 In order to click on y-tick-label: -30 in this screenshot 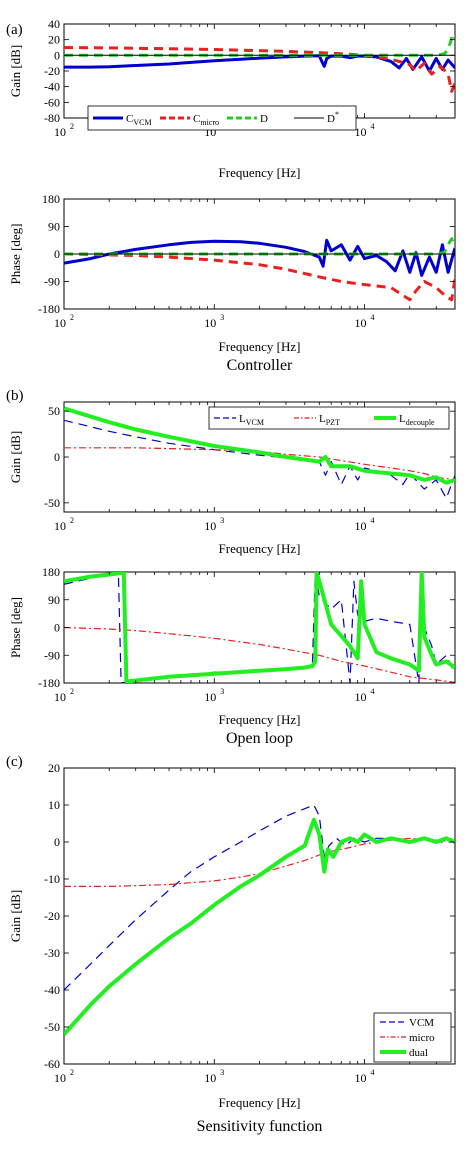, I will do `click(52, 953)`.